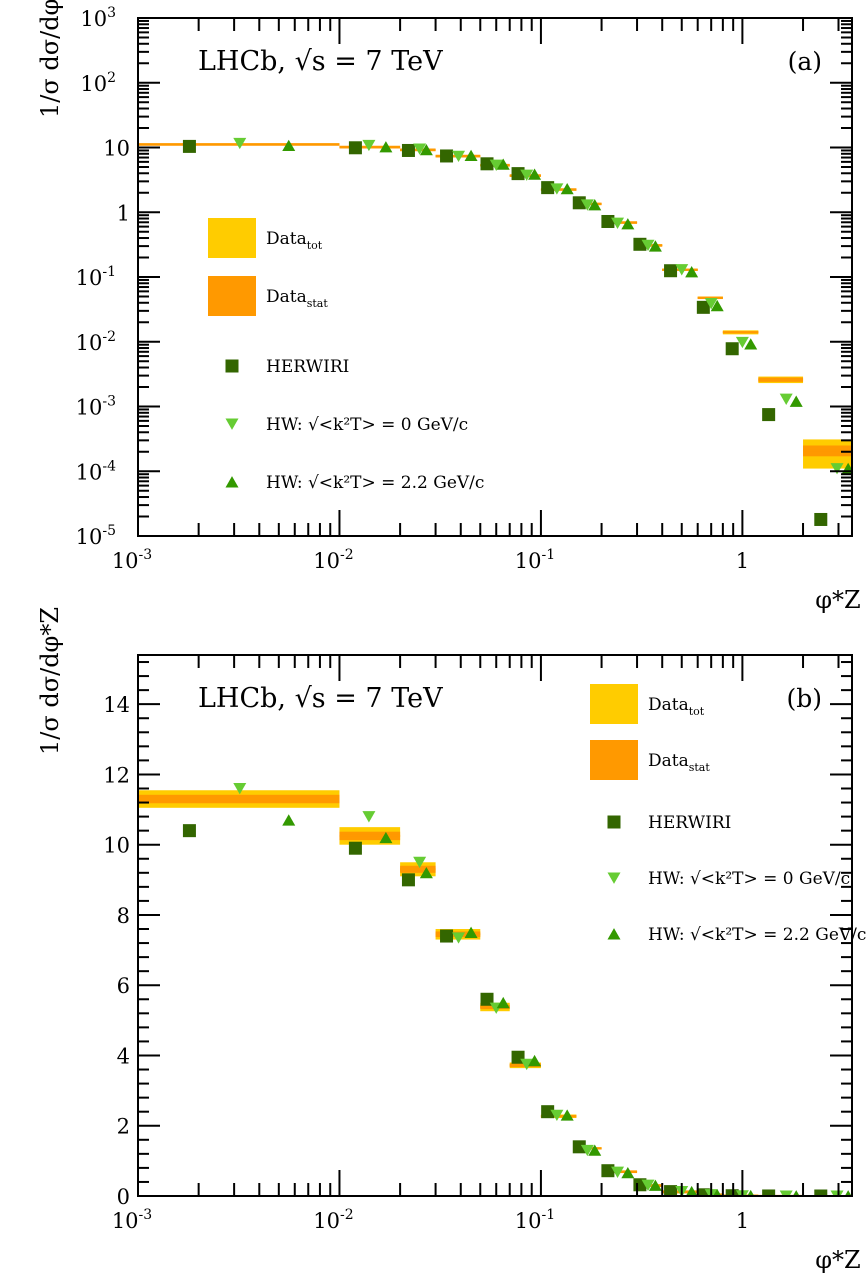 Image resolution: width=867 pixels, height=1278 pixels. I want to click on legend-label: HW: √<k²T> = 0 GeV/c, so click(749, 879).